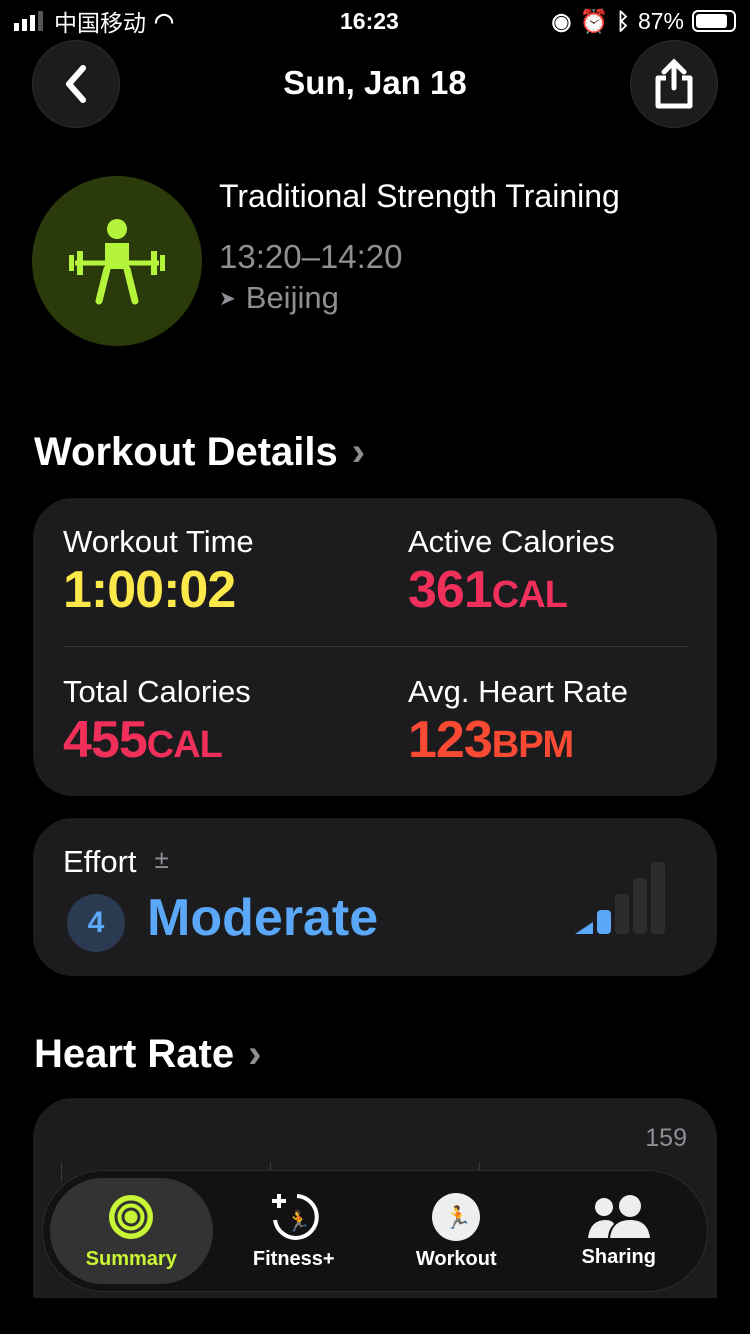 The height and width of the screenshot is (1334, 750). I want to click on carrier: 中国移动, so click(100, 23).